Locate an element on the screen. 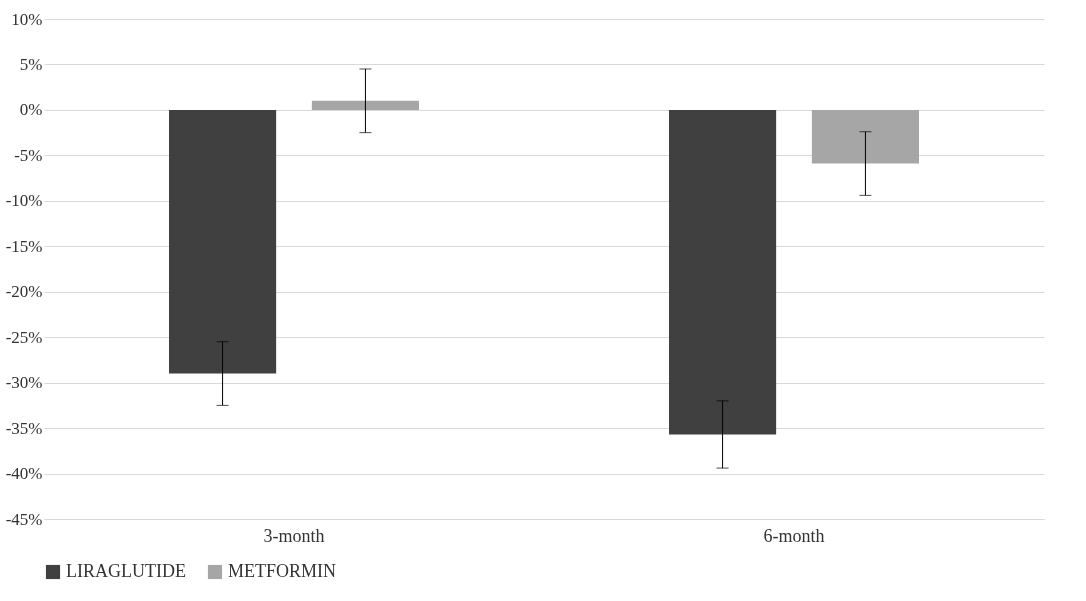 This screenshot has height=601, width=1086. y-tick-label: -45% is located at coordinates (24, 519).